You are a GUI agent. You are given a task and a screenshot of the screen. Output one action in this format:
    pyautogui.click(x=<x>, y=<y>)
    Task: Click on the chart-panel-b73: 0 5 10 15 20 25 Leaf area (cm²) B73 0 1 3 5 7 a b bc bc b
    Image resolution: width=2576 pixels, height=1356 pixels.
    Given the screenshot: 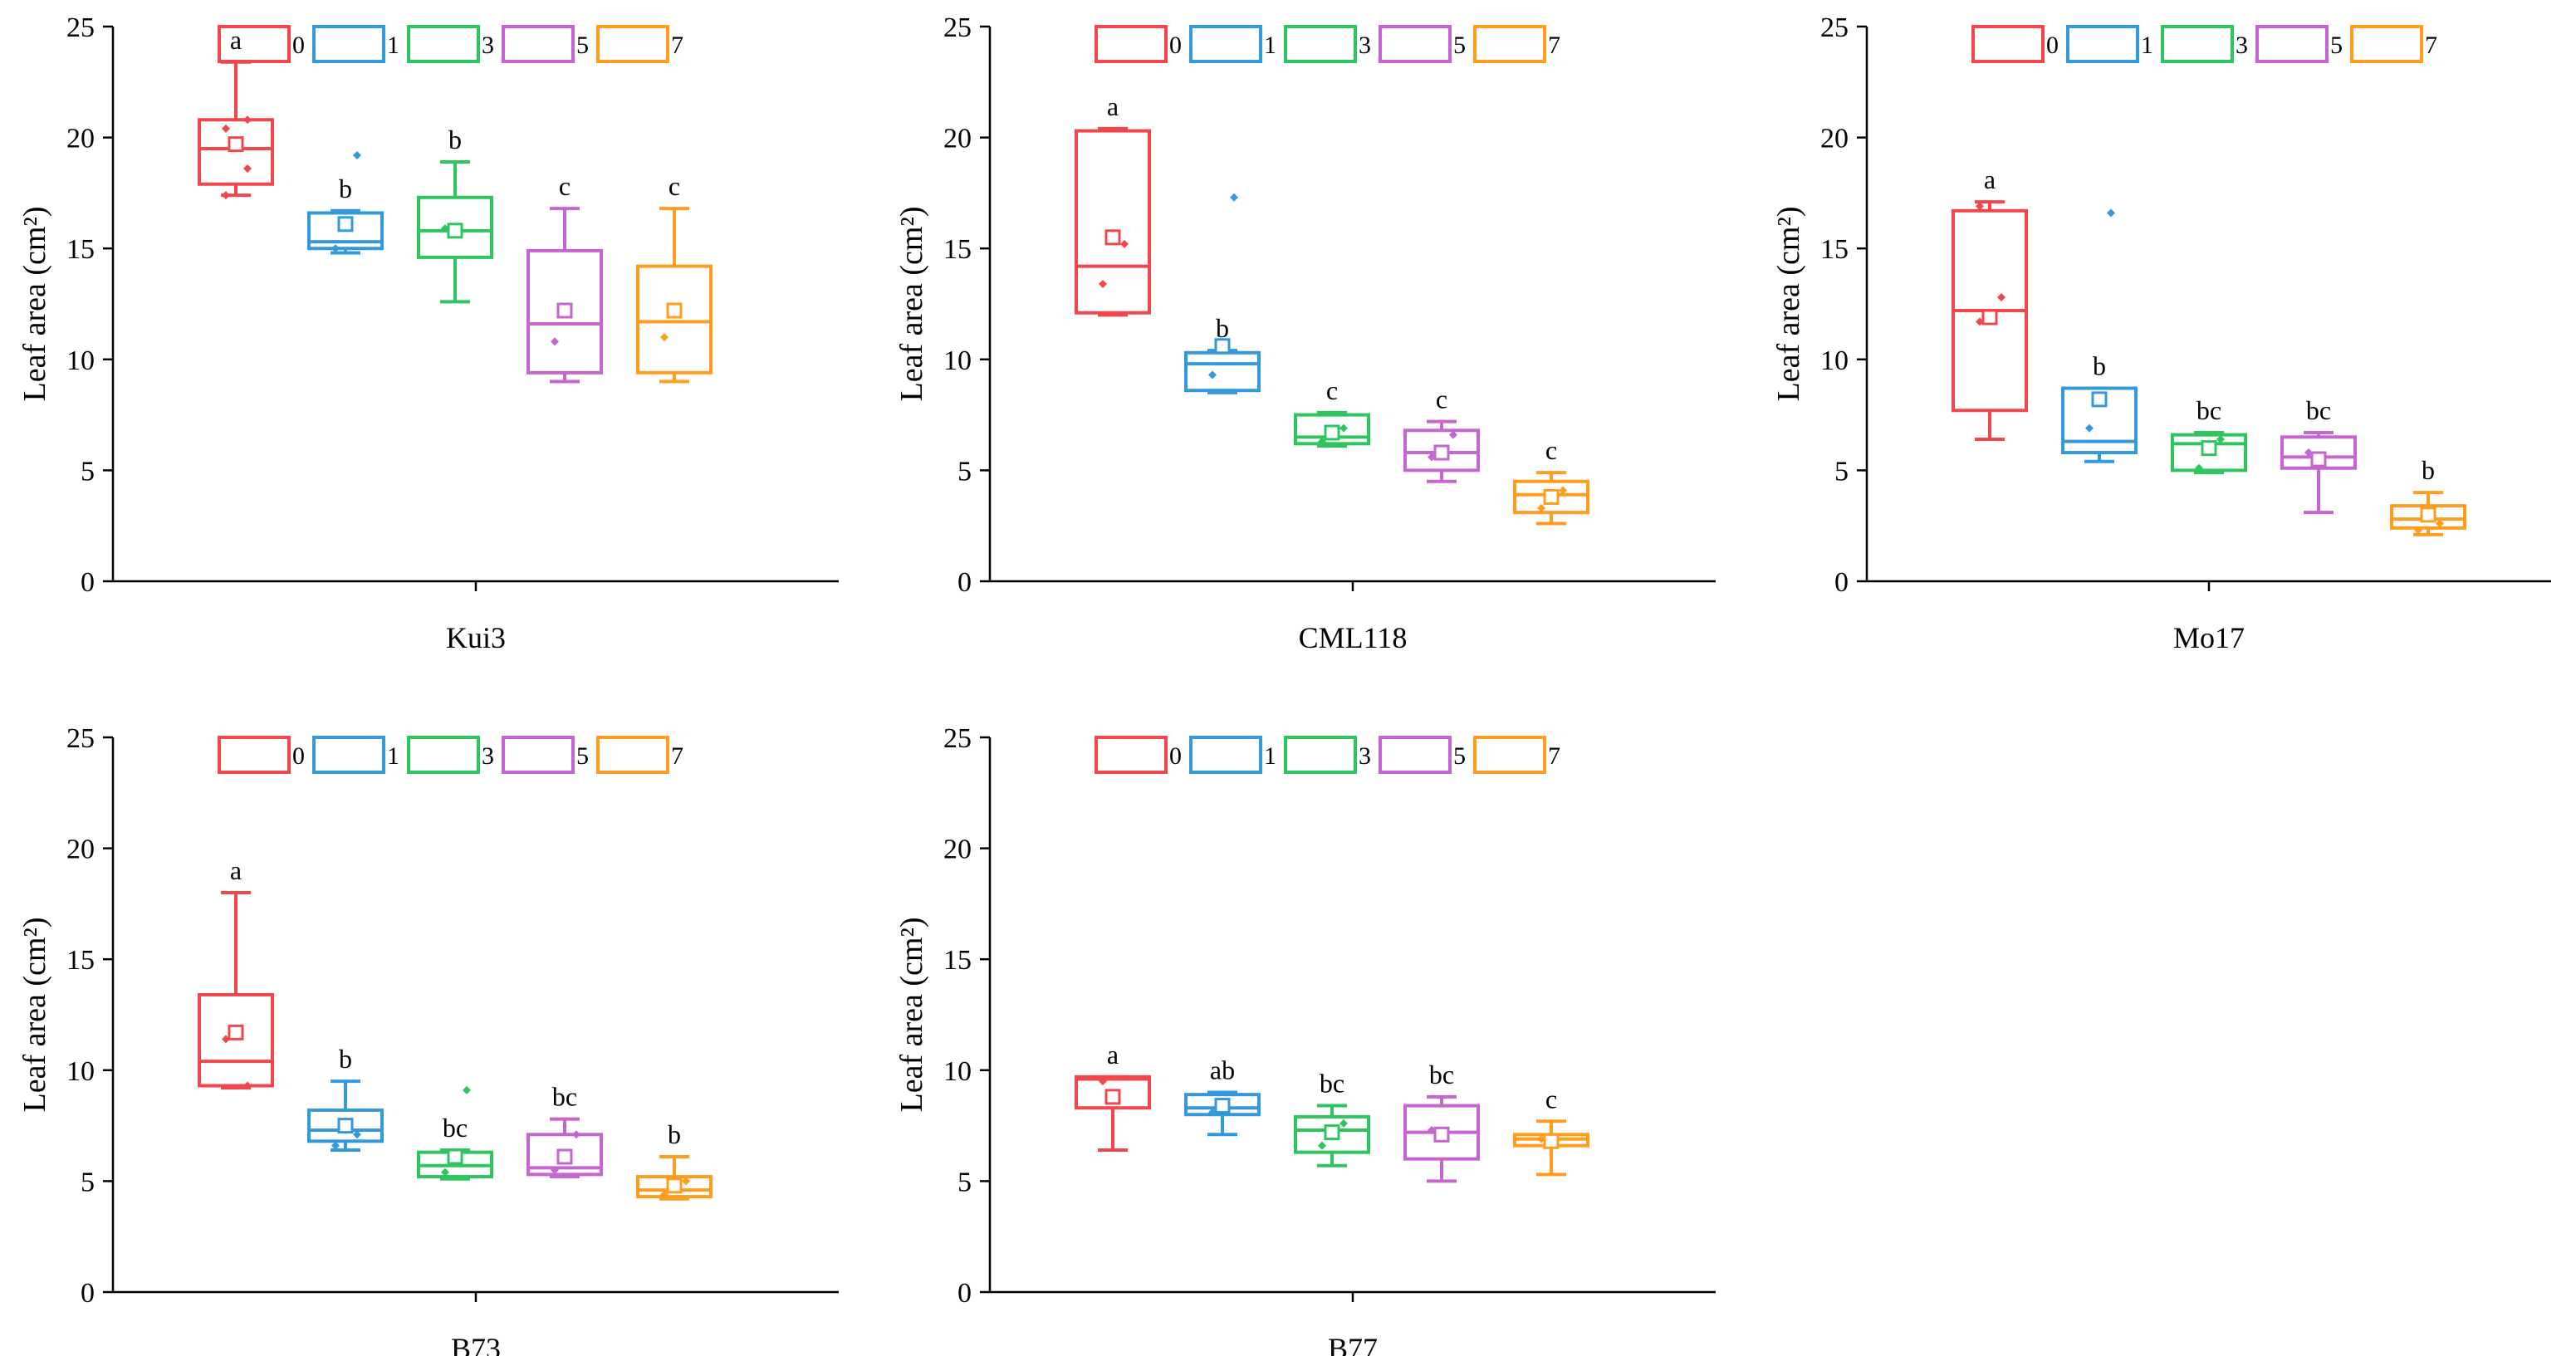 What is the action you would take?
    pyautogui.click(x=428, y=1039)
    